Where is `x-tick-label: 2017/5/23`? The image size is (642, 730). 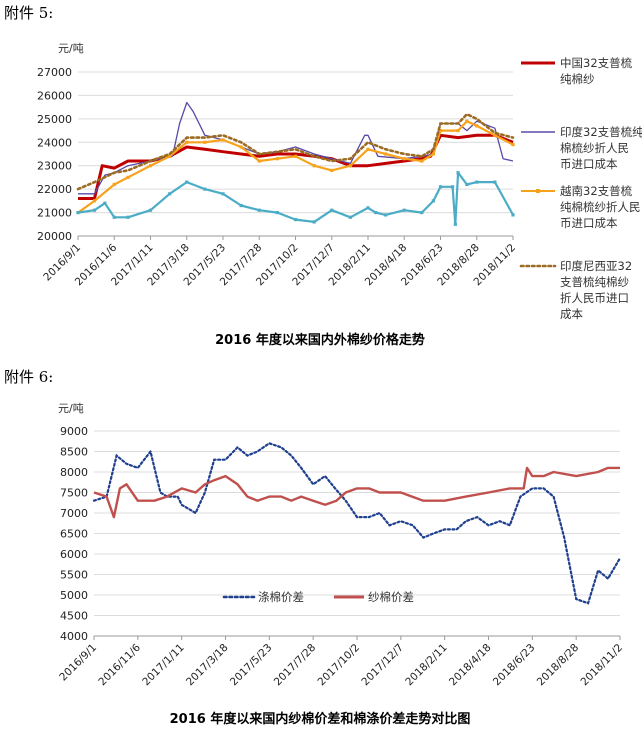
x-tick-label: 2017/5/23 is located at coordinates (251, 665).